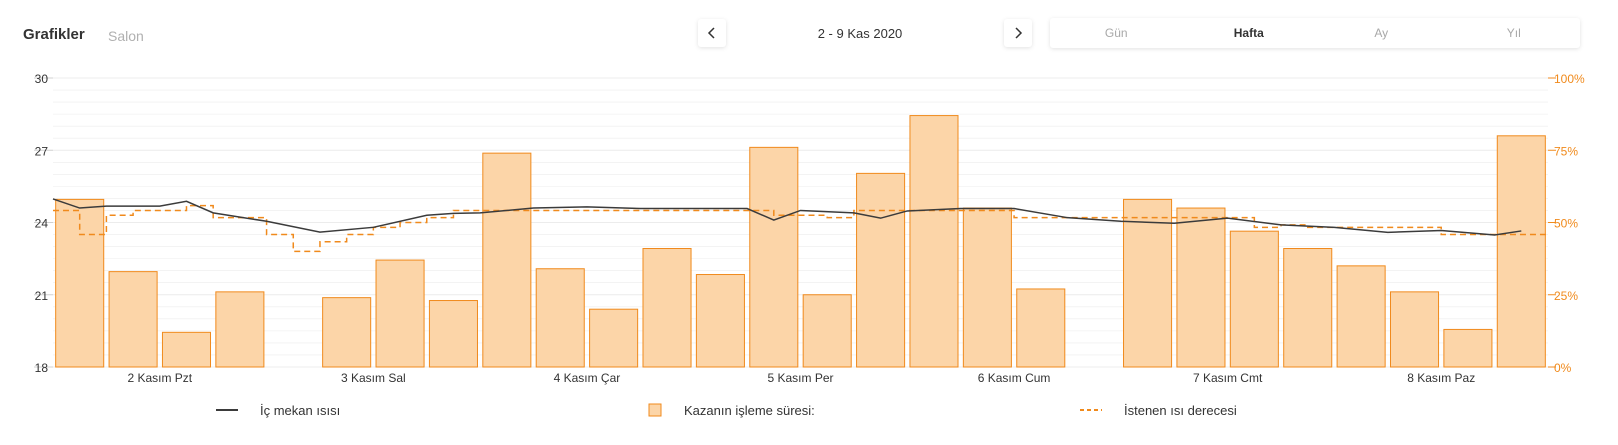 The height and width of the screenshot is (445, 1618). I want to click on y-tick-label-left: 21, so click(42, 296).